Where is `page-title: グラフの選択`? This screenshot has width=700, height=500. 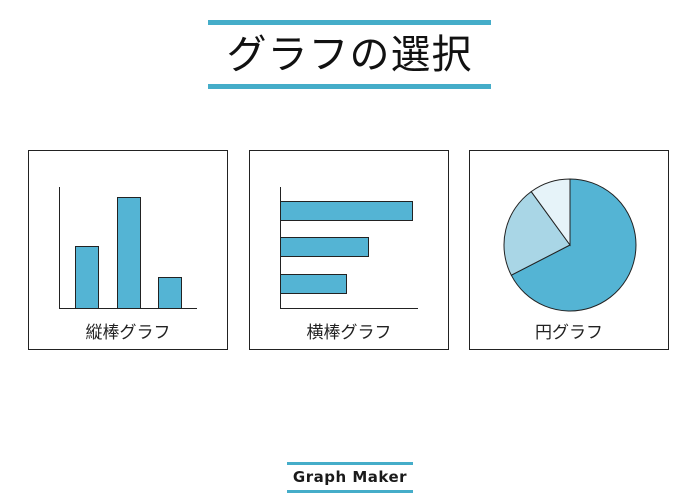 page-title: グラフの選択 is located at coordinates (349, 55).